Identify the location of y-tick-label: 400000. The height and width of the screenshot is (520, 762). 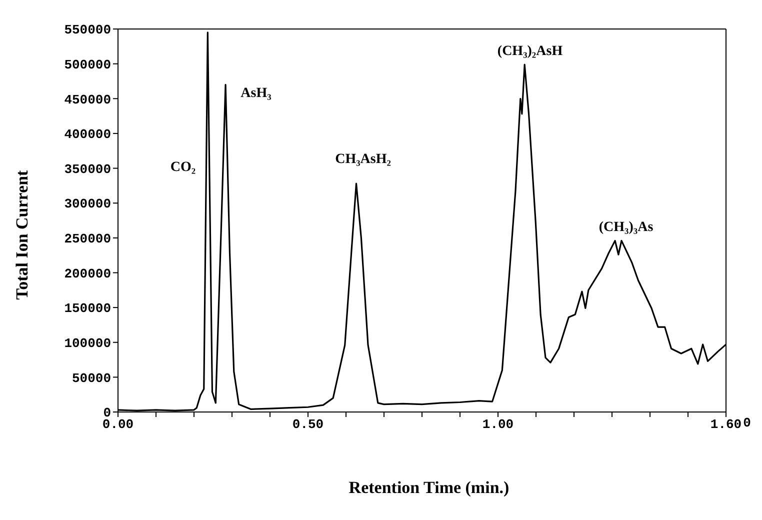
(88, 134).